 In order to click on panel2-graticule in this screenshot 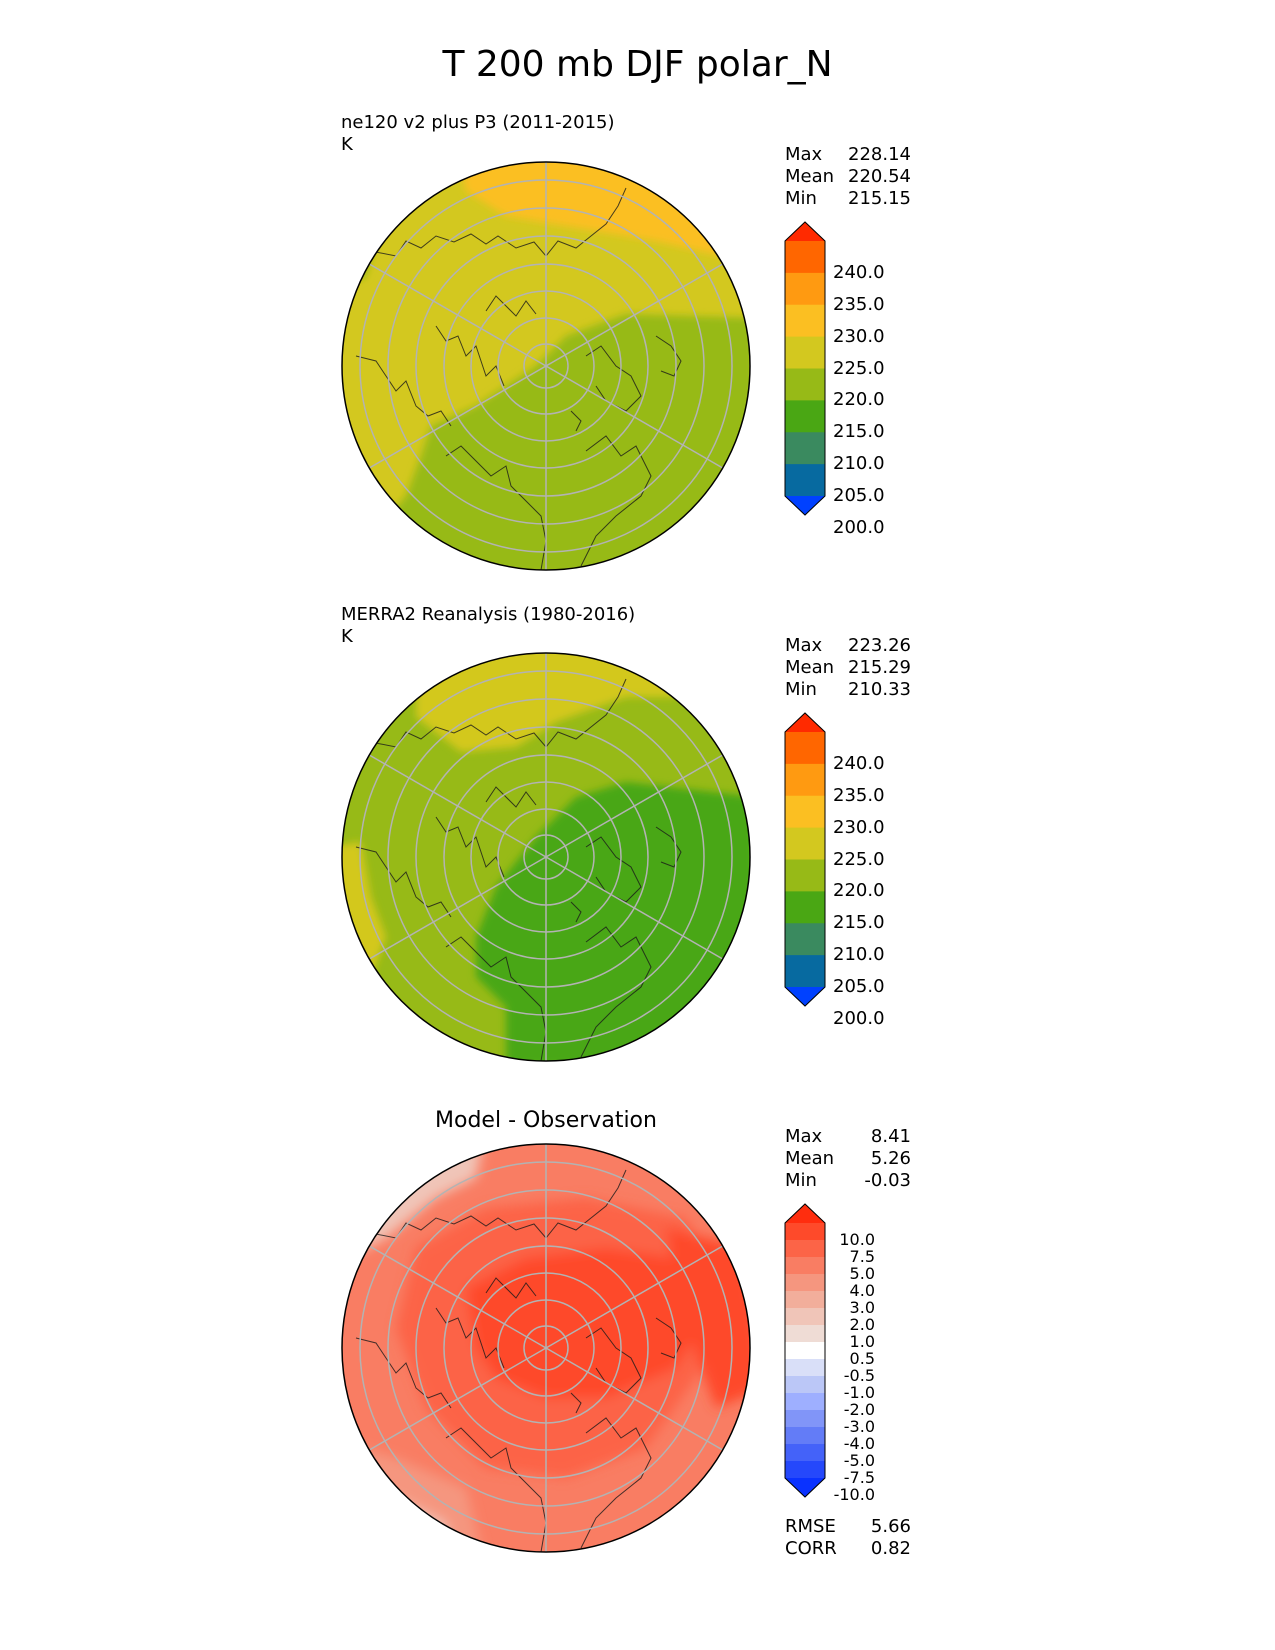, I will do `click(546, 857)`.